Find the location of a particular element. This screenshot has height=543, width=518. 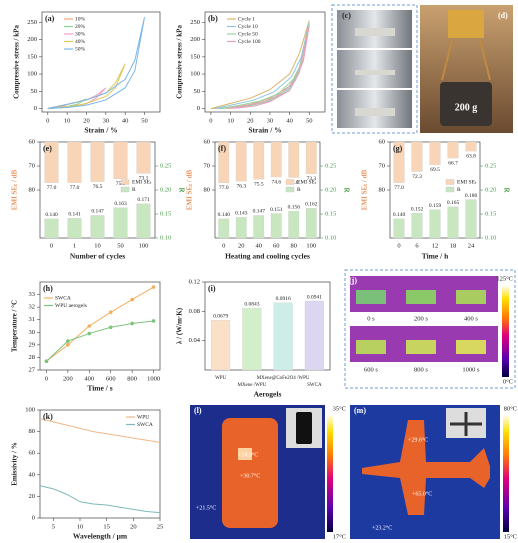

scale-label: 125°C is located at coordinates (504, 278).